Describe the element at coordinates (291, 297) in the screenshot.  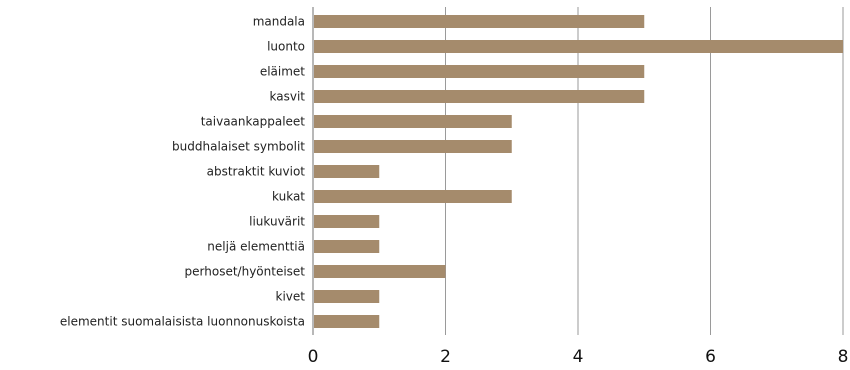
I see `category-label: kivet` at that location.